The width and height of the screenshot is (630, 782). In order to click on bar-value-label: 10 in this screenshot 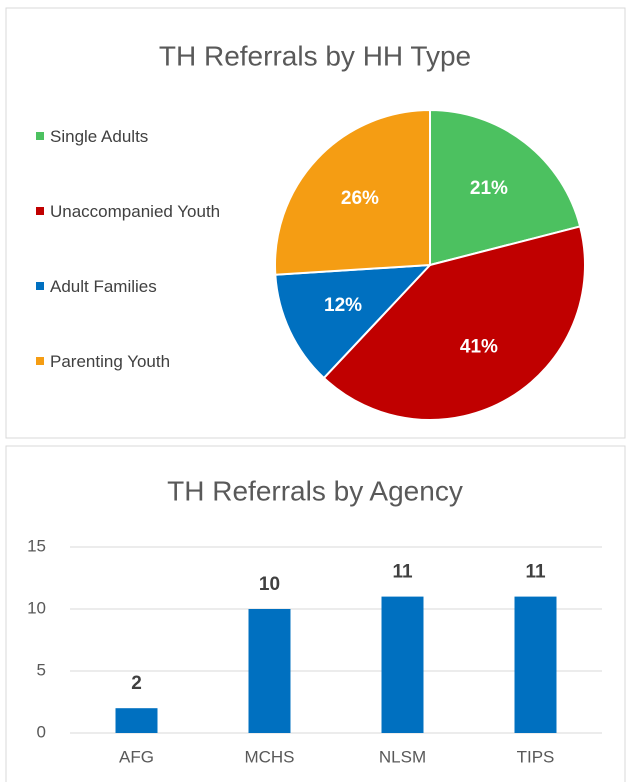, I will do `click(269, 584)`.